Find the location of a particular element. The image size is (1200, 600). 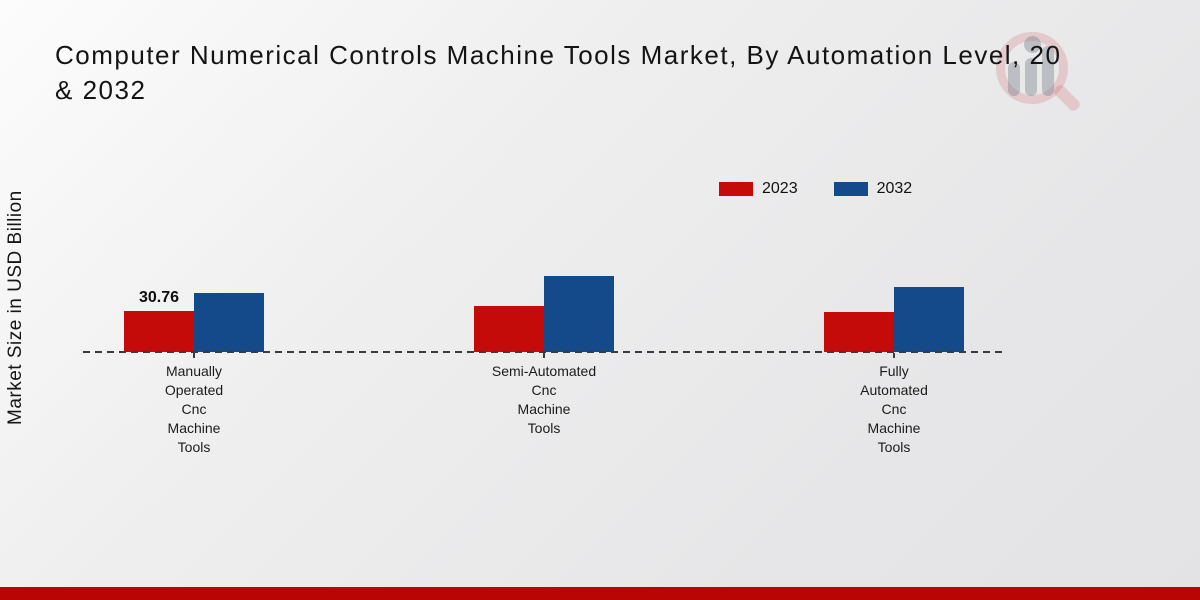

legend: 2023 2032 is located at coordinates (815, 189).